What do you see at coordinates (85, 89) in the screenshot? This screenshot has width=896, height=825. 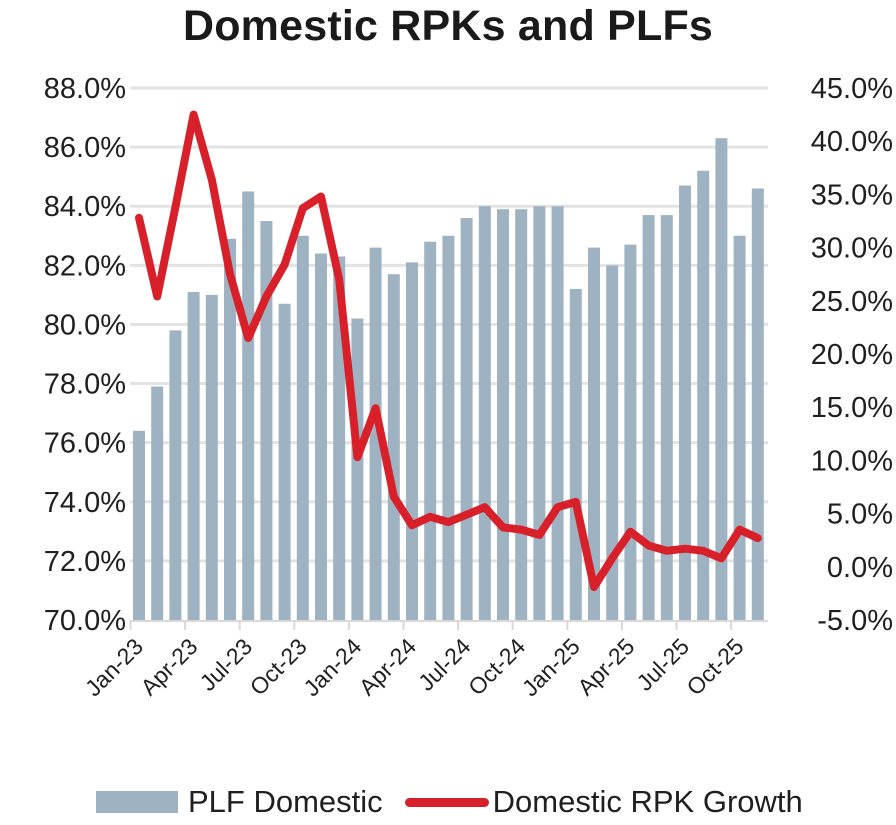 I see `y-left-tick-label: 88.0%` at bounding box center [85, 89].